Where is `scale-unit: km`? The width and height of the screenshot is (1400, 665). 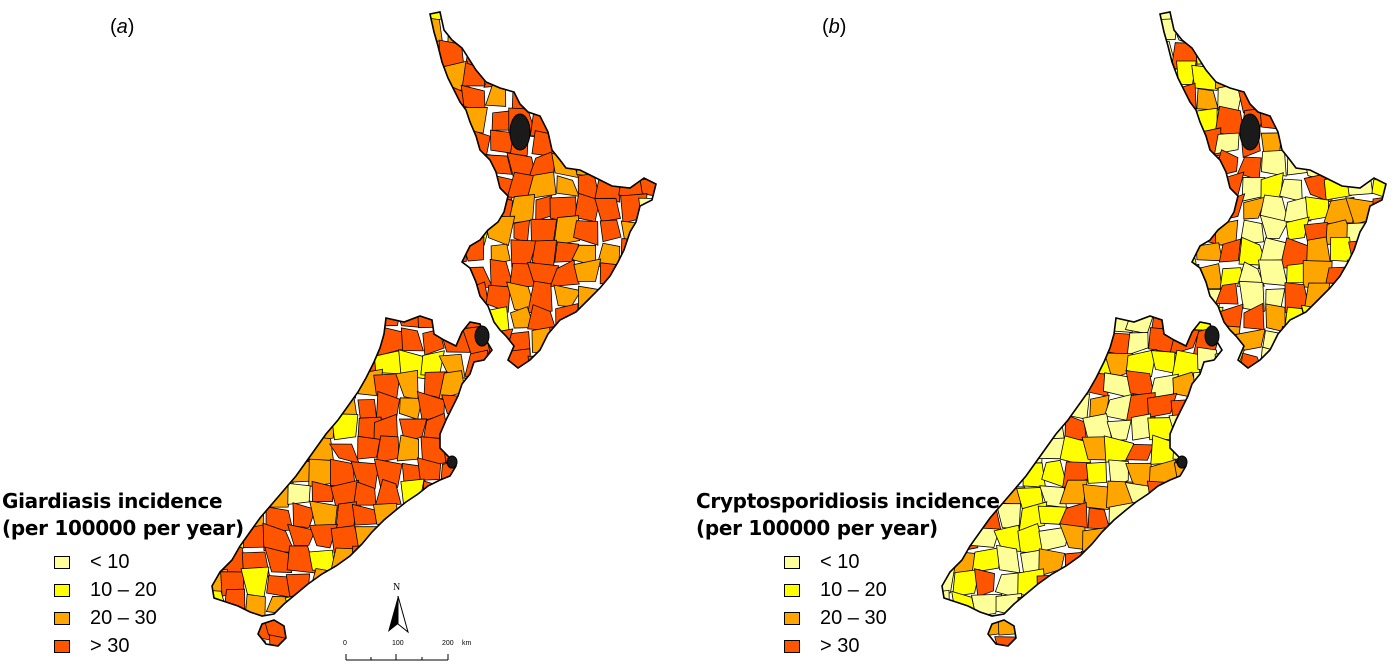
scale-unit: km is located at coordinates (467, 643).